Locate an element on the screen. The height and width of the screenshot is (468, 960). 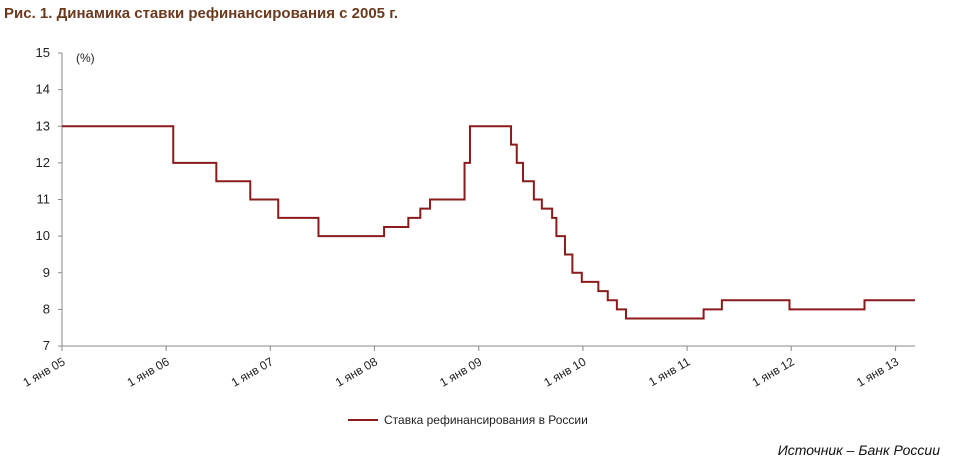
legend-label: Ставка рефинансирования в России is located at coordinates (486, 420).